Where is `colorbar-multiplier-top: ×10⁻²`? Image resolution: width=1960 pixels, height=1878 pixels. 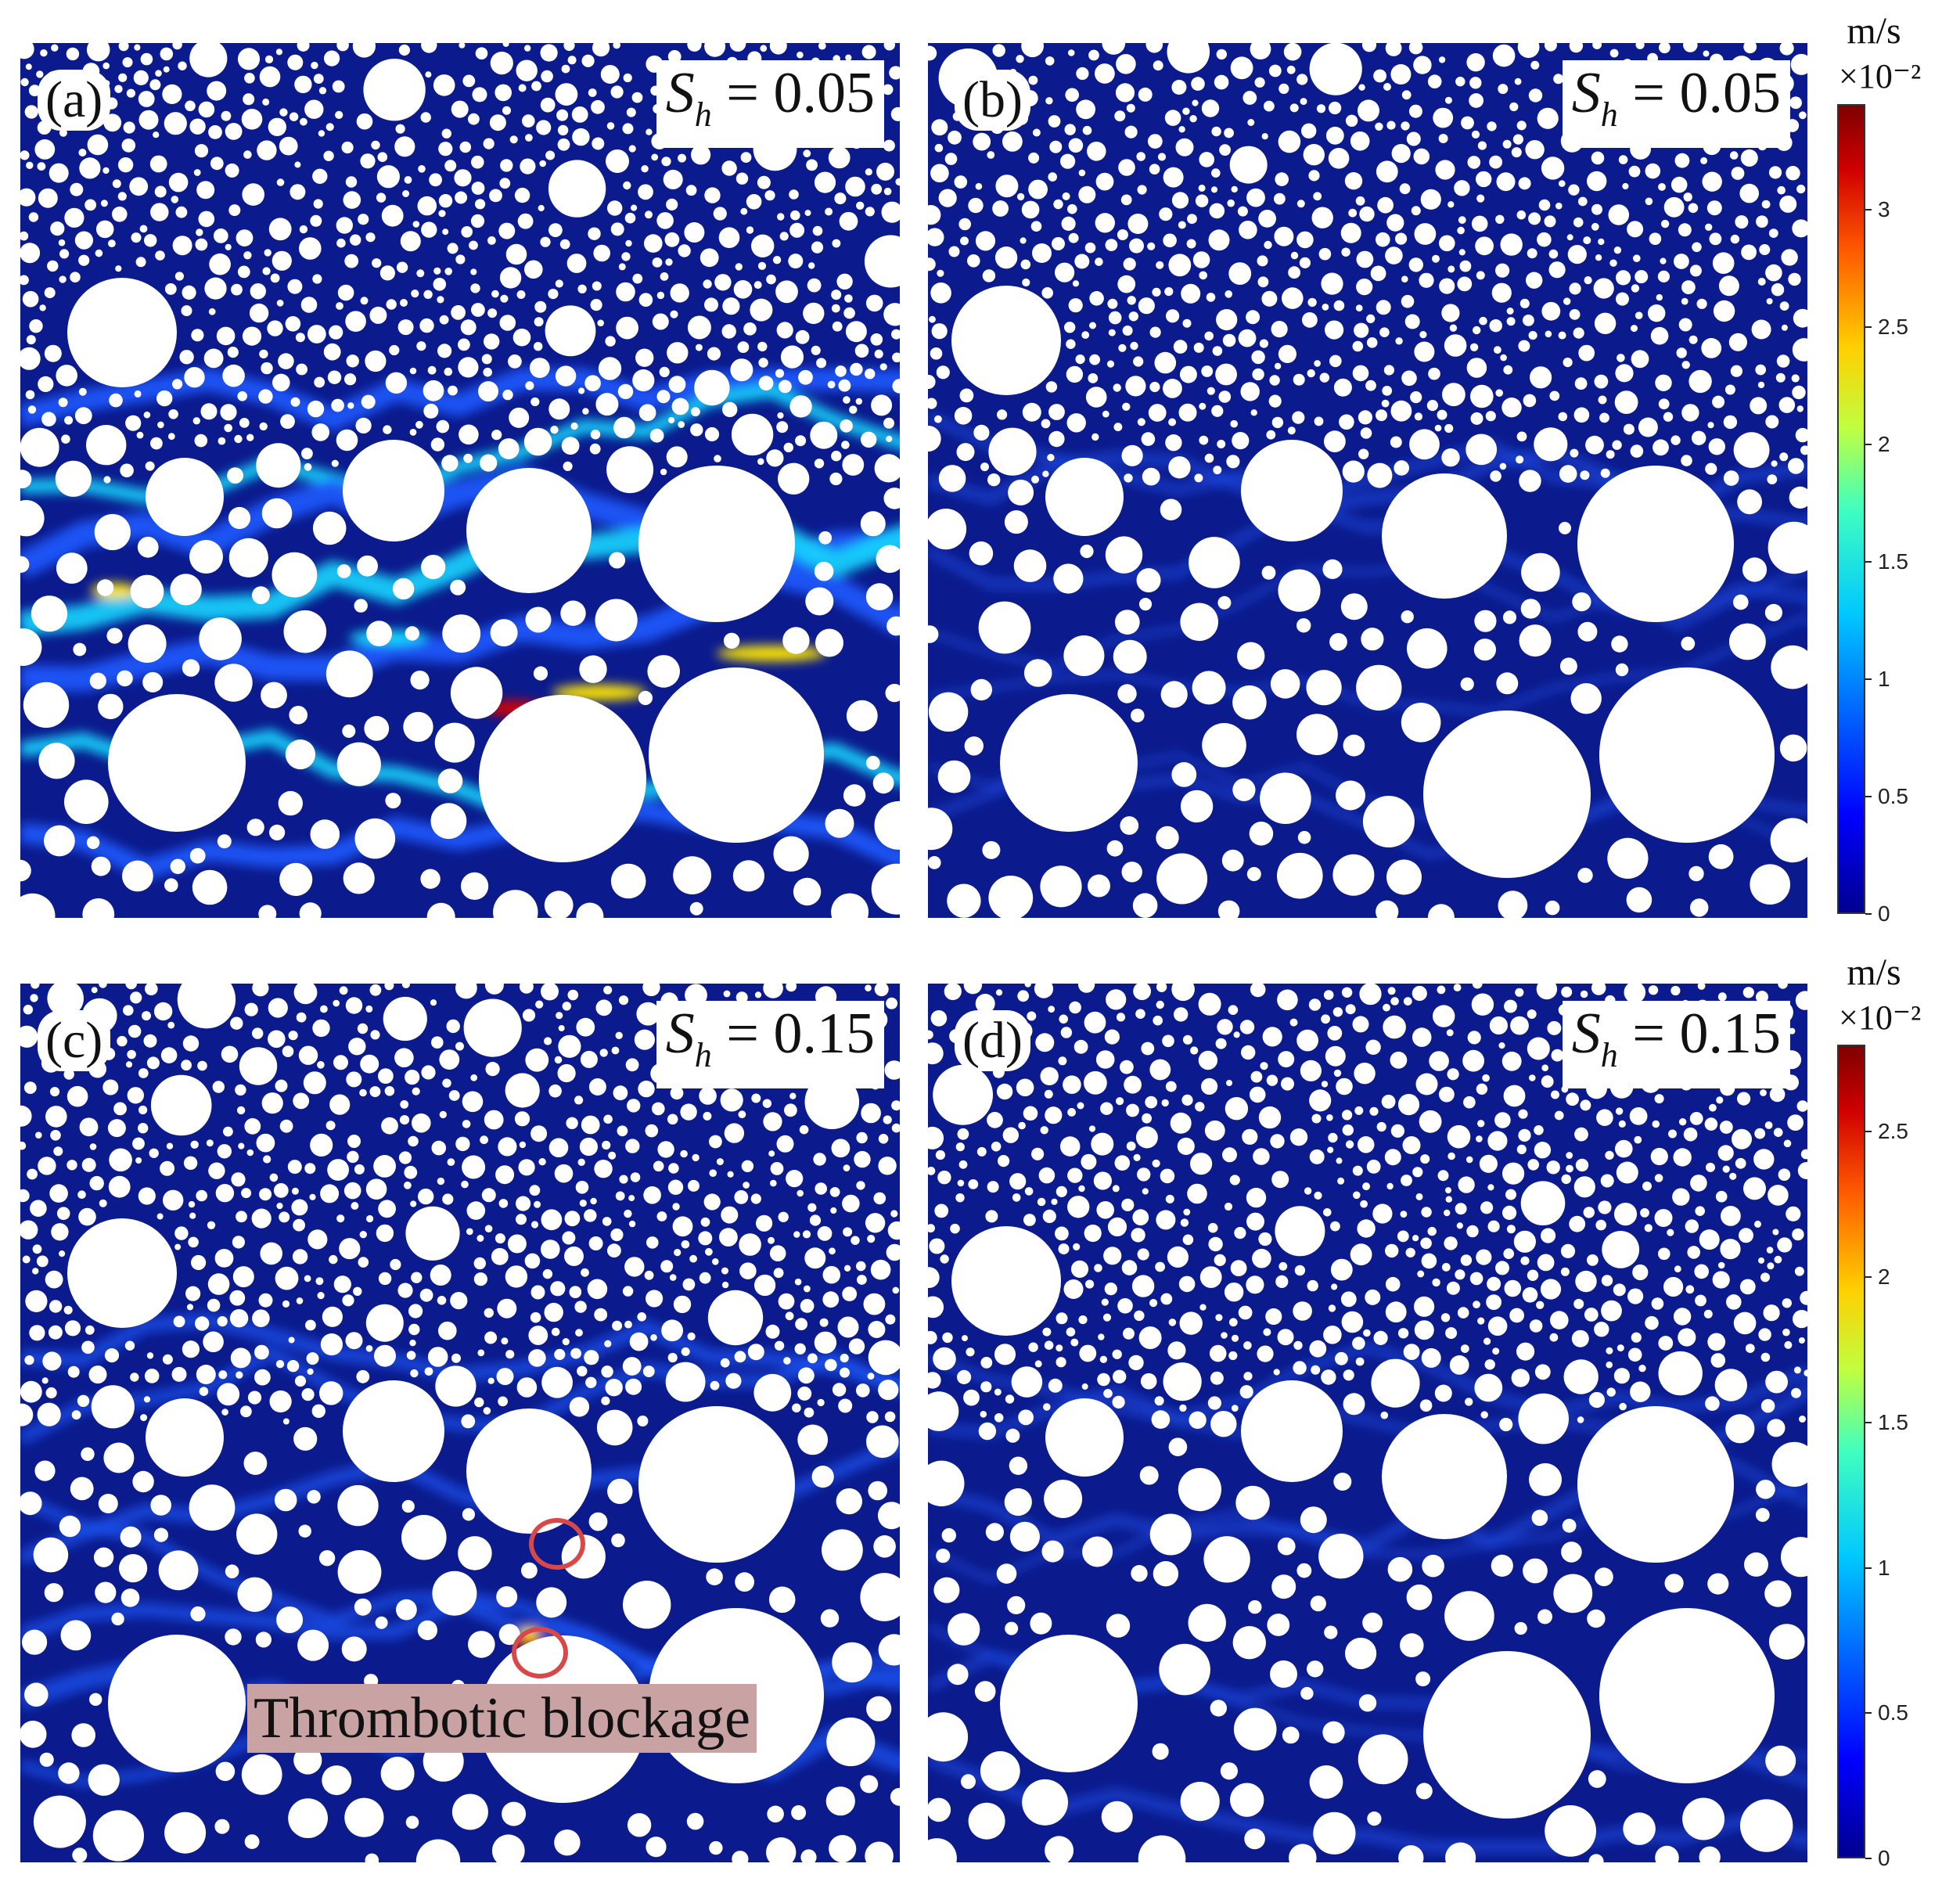 colorbar-multiplier-top: ×10⁻² is located at coordinates (1880, 76).